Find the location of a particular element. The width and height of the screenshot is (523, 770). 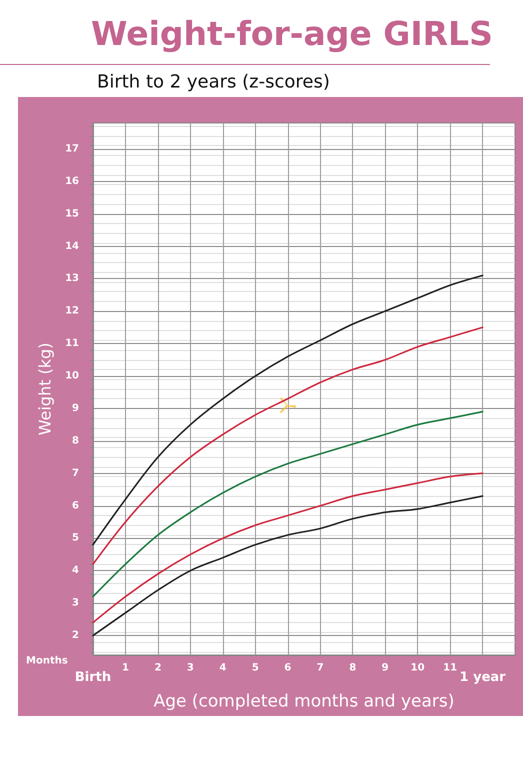

x-tick-label: 6 is located at coordinates (288, 668).